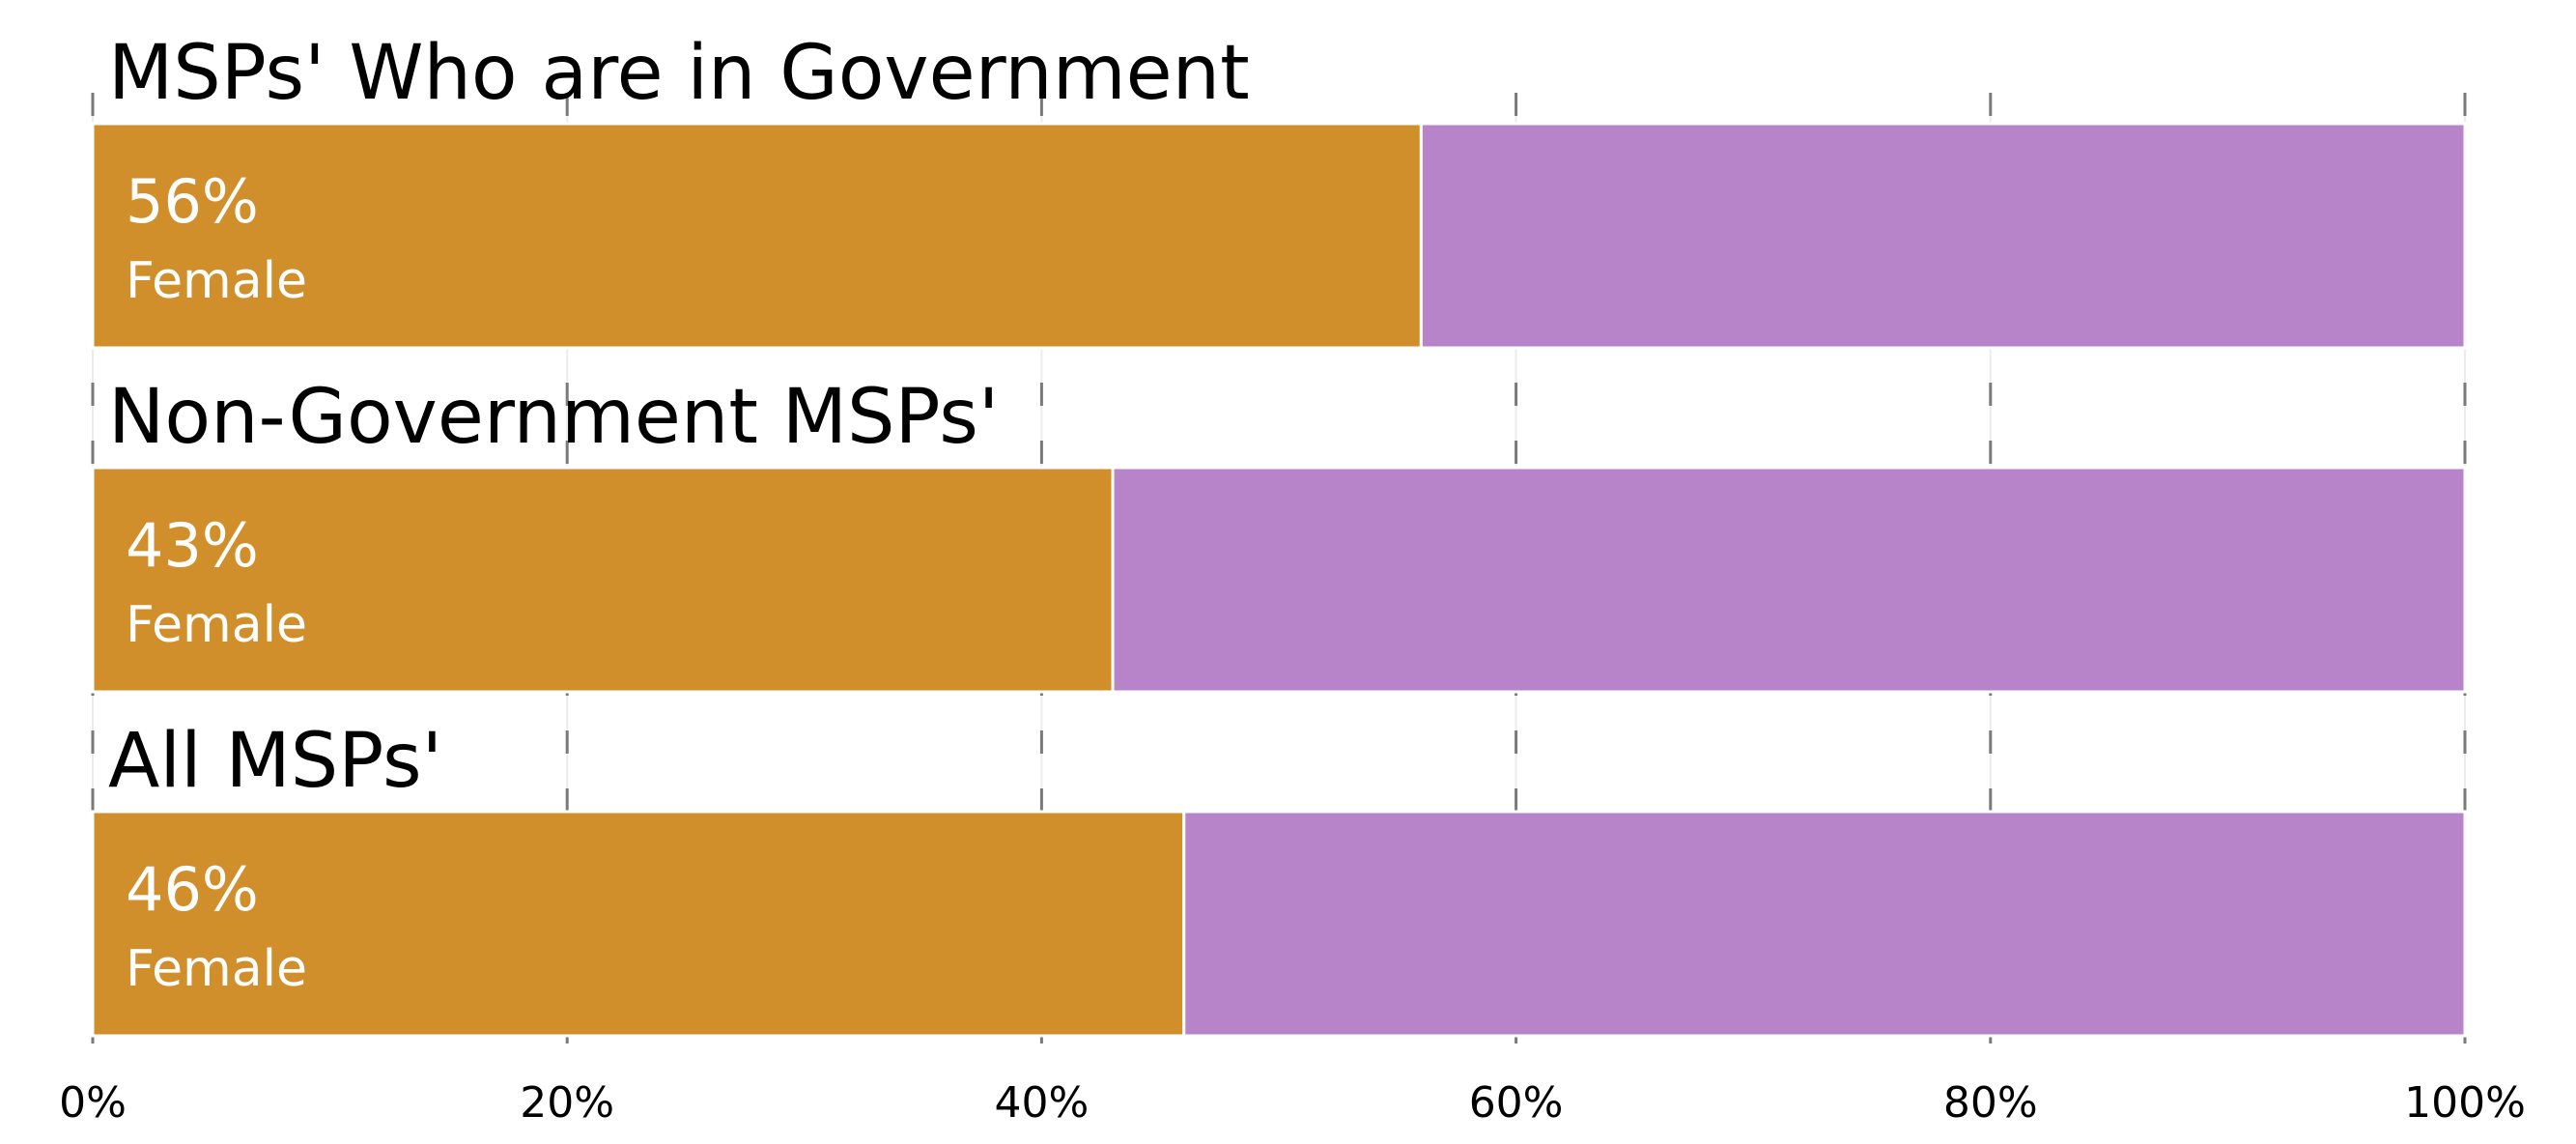 This screenshot has width=2576, height=1144. What do you see at coordinates (216, 625) in the screenshot?
I see `bar-segment-label-1: Female` at bounding box center [216, 625].